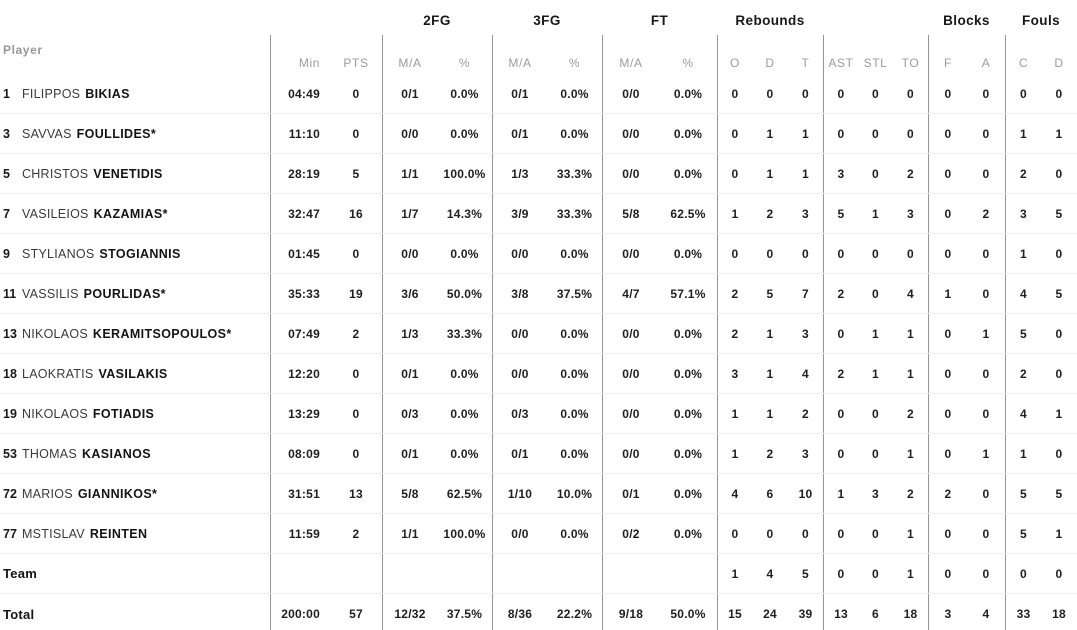 Image resolution: width=1077 pixels, height=630 pixels. What do you see at coordinates (409, 573) in the screenshot?
I see `2fg-ma-value` at bounding box center [409, 573].